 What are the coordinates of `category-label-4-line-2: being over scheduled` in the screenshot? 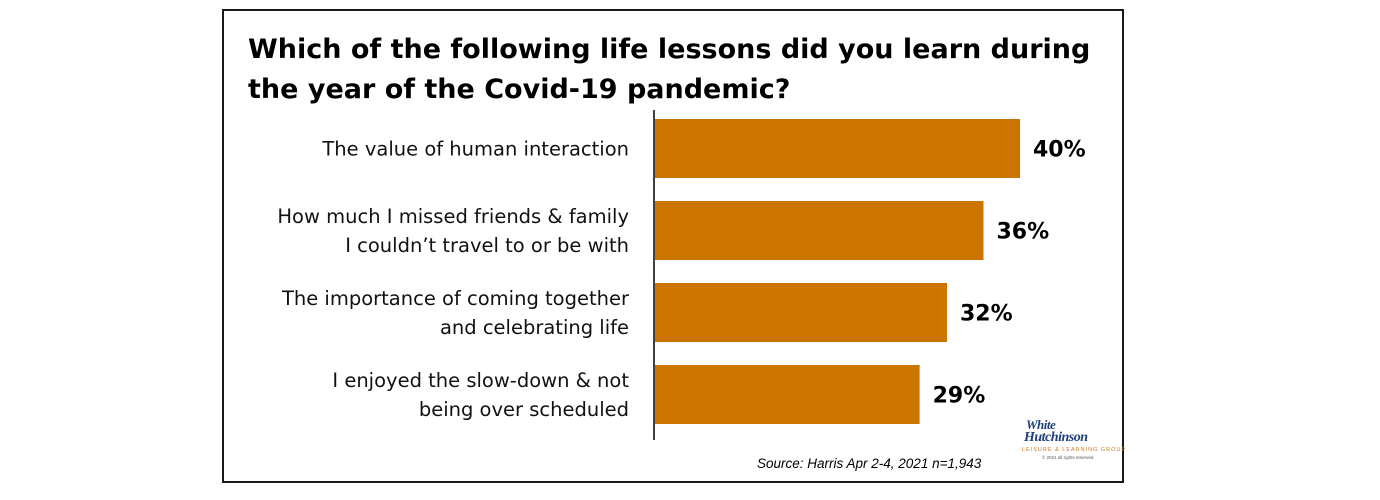 It's located at (524, 409).